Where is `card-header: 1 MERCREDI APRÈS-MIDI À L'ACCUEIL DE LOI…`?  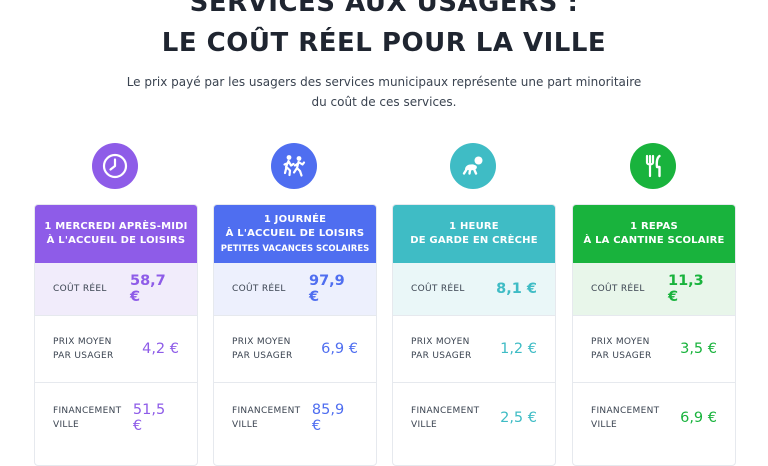 card-header: 1 MERCREDI APRÈS-MIDI À L'ACCUEIL DE LOI… is located at coordinates (116, 234).